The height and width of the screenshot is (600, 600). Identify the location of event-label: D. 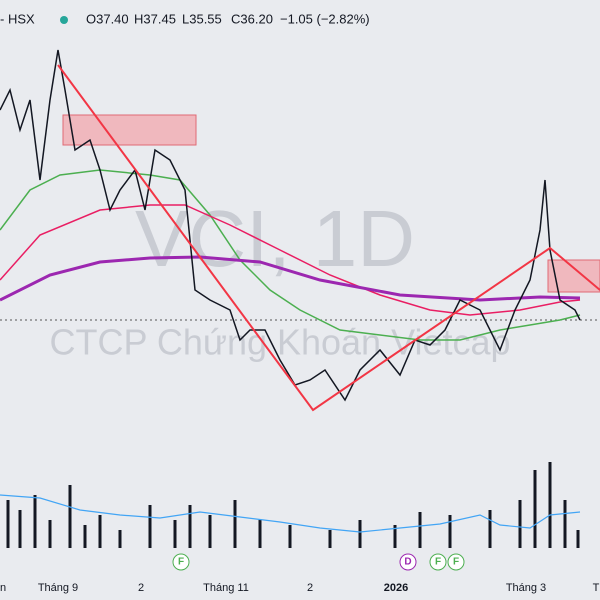
(407, 562).